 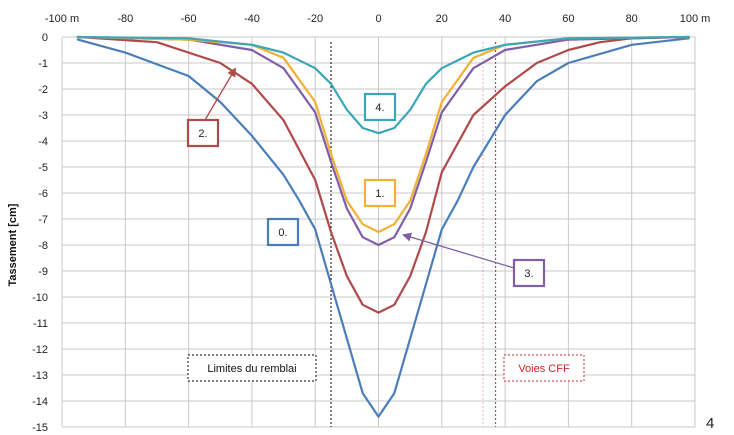 What do you see at coordinates (43, 220) in the screenshot?
I see `y-tick-label: -7` at bounding box center [43, 220].